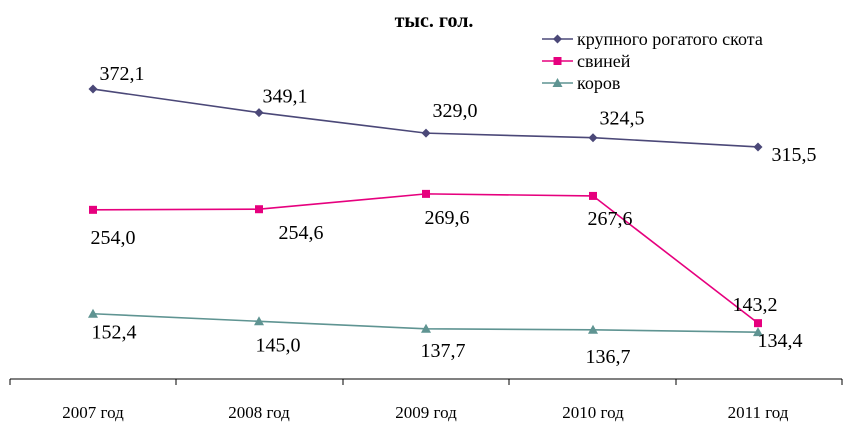 This screenshot has width=843, height=424. I want to click on data-label: 315,5, so click(794, 155).